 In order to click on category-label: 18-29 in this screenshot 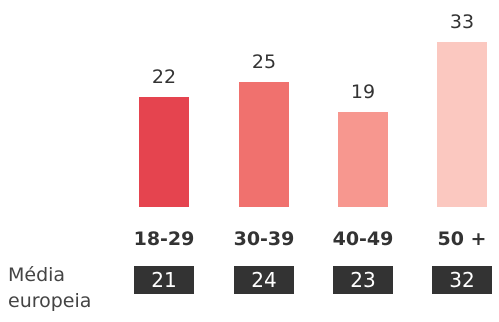, I will do `click(164, 239)`.